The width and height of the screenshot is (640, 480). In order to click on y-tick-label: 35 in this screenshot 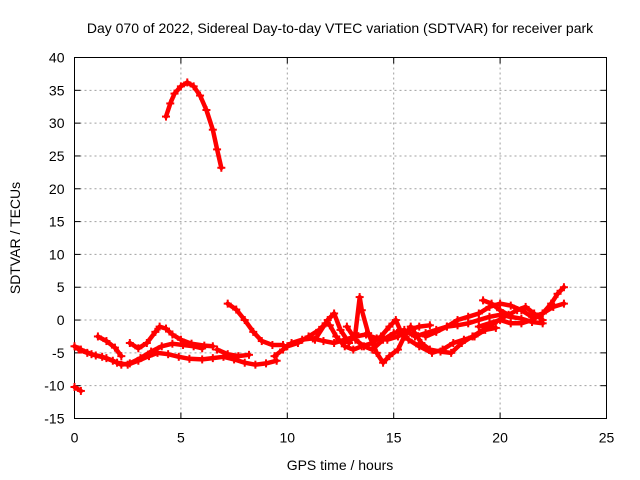, I will do `click(57, 90)`.